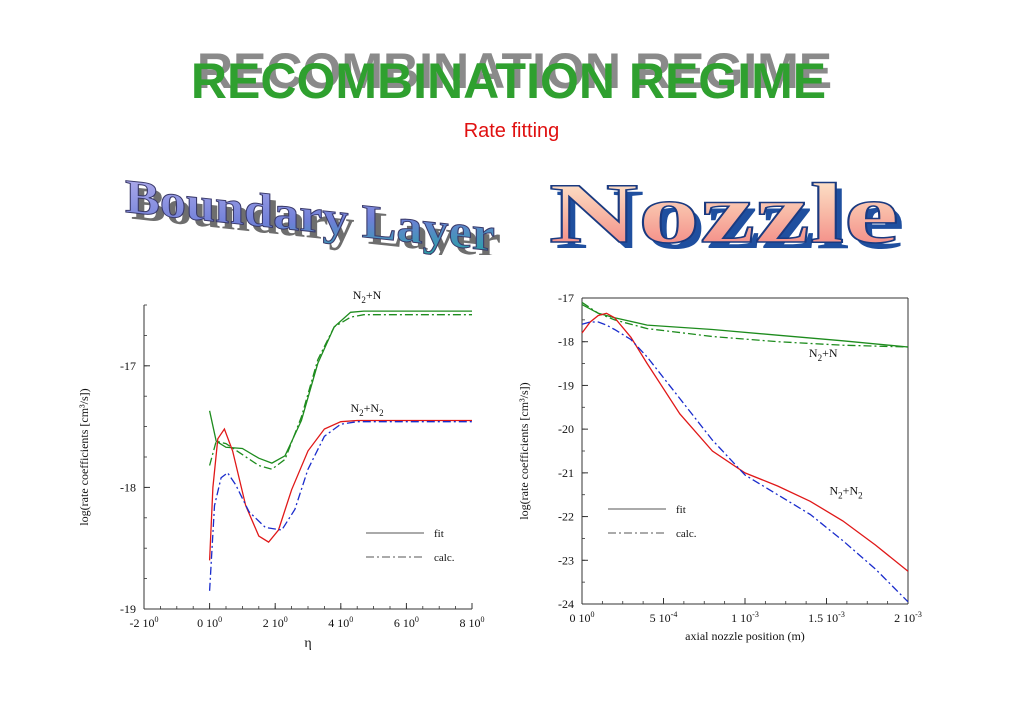 This screenshot has height=708, width=1023. What do you see at coordinates (566, 429) in the screenshot?
I see `y-tick-label: -20` at bounding box center [566, 429].